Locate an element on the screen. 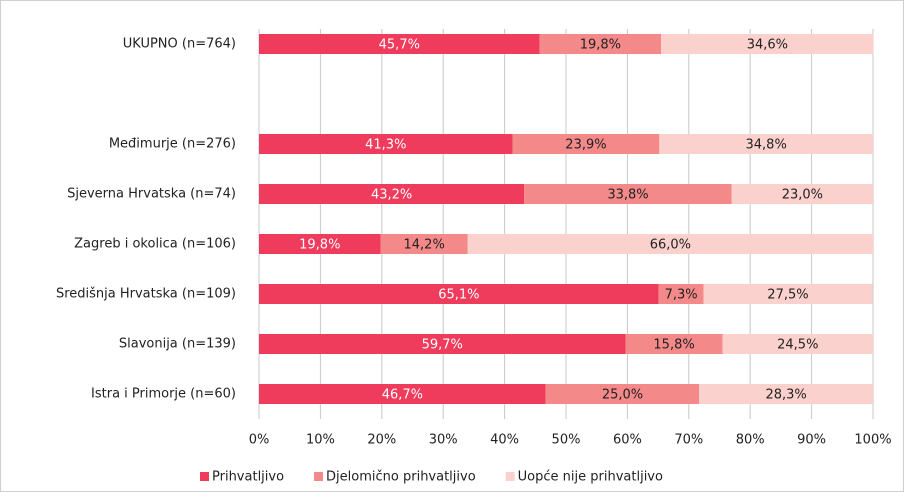 The height and width of the screenshot is (498, 905). data-label: 14,2% is located at coordinates (424, 245).